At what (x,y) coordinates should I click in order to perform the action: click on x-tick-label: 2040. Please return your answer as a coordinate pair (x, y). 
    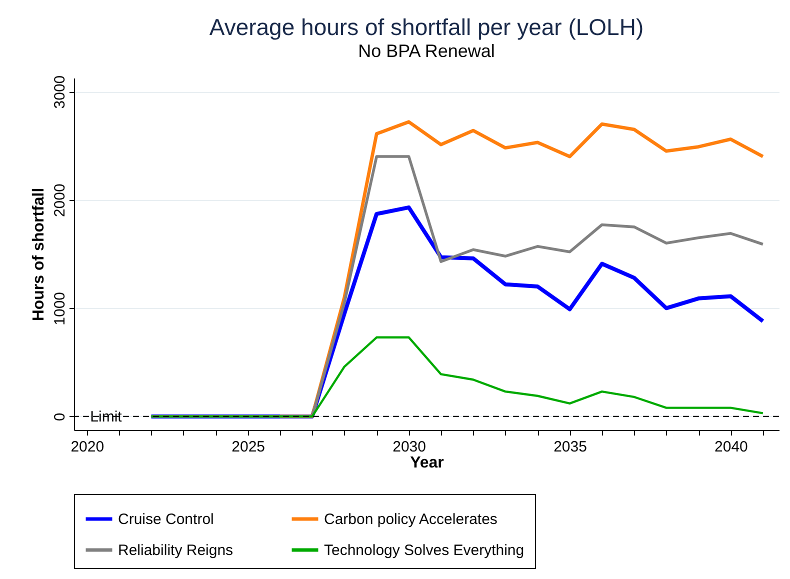
    Looking at the image, I should click on (731, 447).